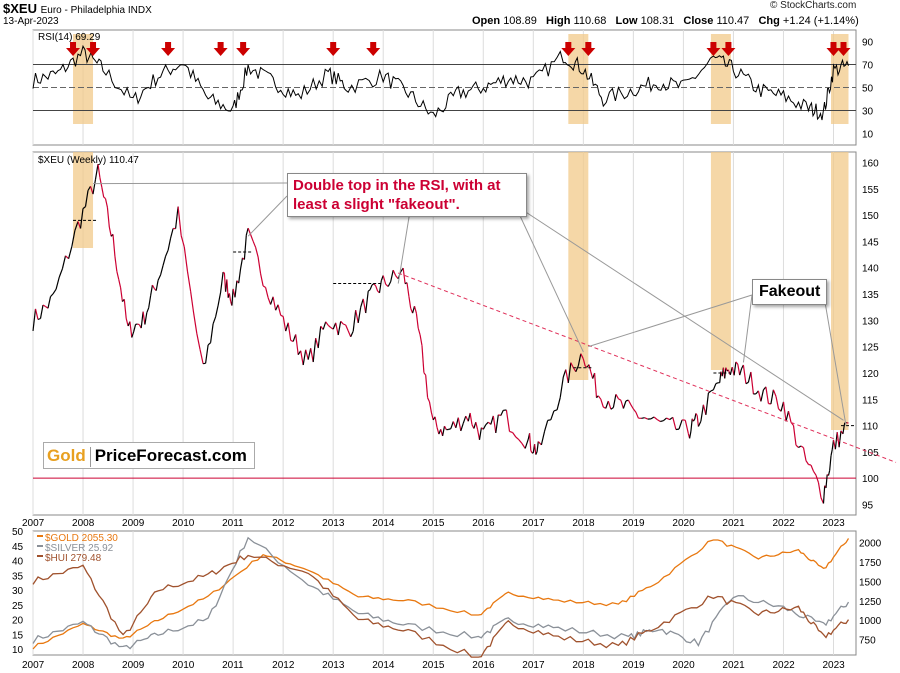  I want to click on chart-title: $XEU Euro - Philadelphia INDX, so click(77, 8).